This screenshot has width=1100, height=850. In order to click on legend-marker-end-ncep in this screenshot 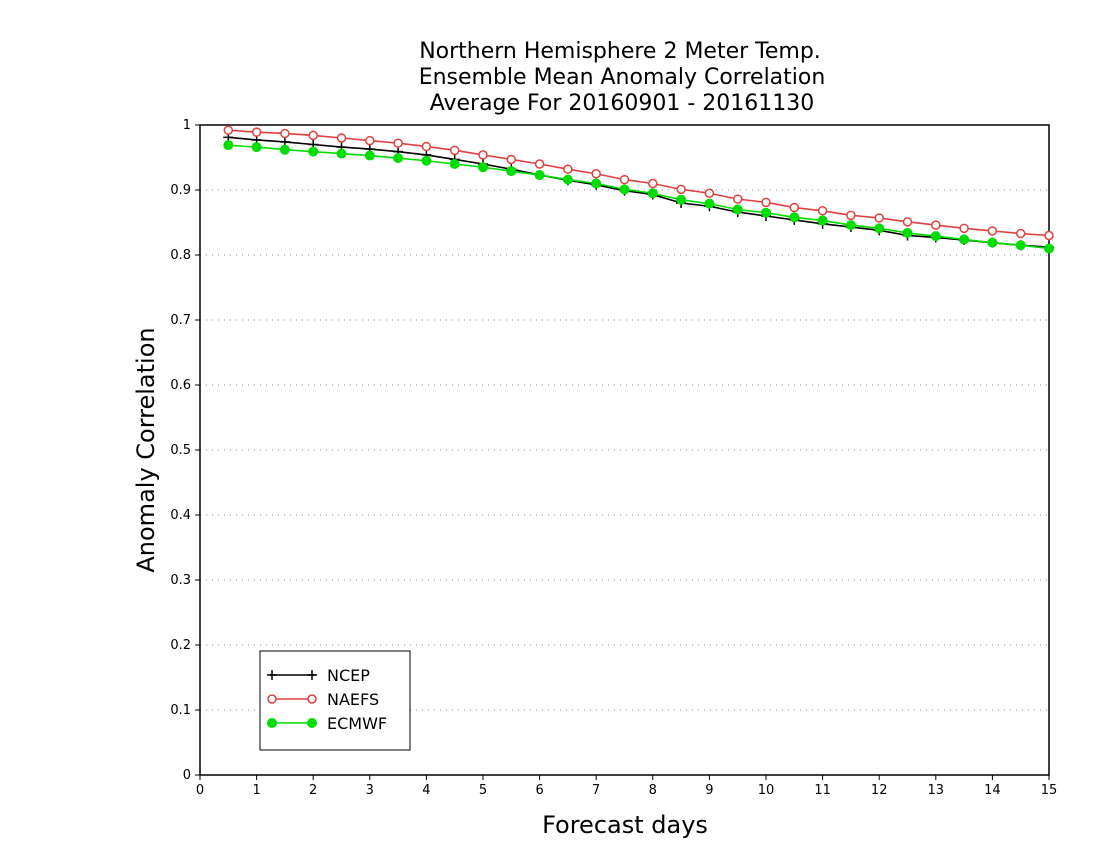, I will do `click(312, 675)`.